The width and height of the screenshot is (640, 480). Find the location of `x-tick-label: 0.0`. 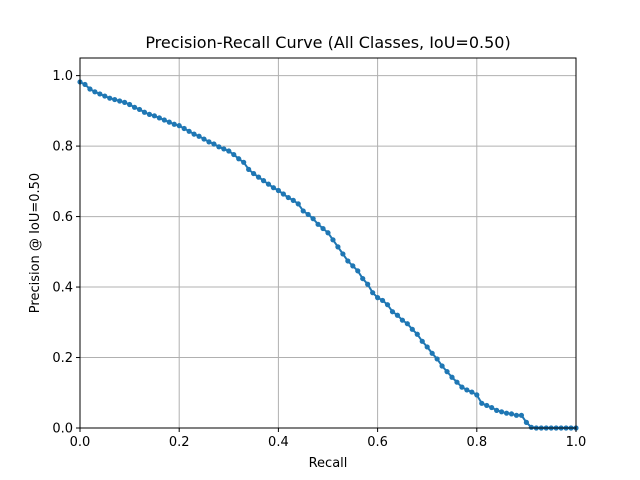

x-tick-label: 0.0 is located at coordinates (80, 442).